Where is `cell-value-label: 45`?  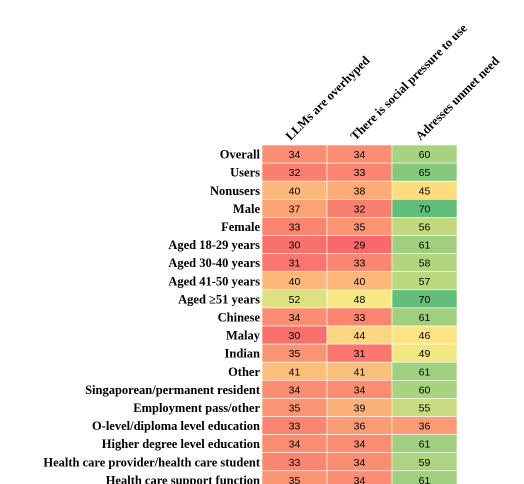 cell-value-label: 45 is located at coordinates (425, 191).